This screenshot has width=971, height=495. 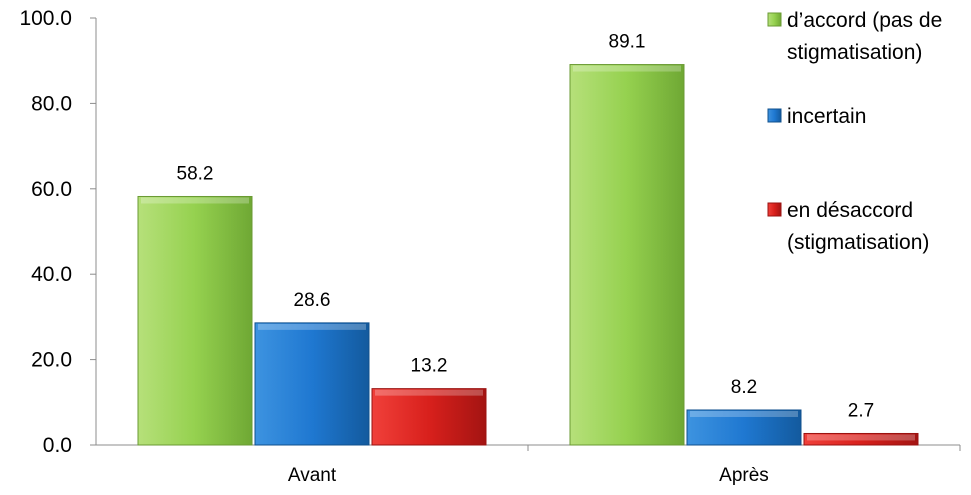 What do you see at coordinates (429, 366) in the screenshot?
I see `data-label: 13.2` at bounding box center [429, 366].